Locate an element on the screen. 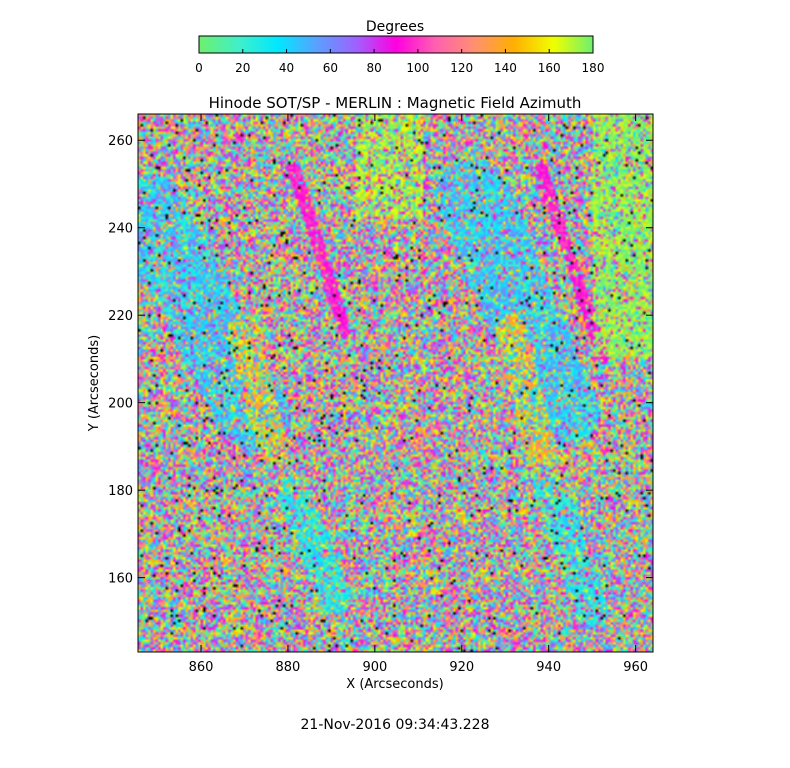 The width and height of the screenshot is (790, 768). colorbar-tick-label: 40 is located at coordinates (286, 68).